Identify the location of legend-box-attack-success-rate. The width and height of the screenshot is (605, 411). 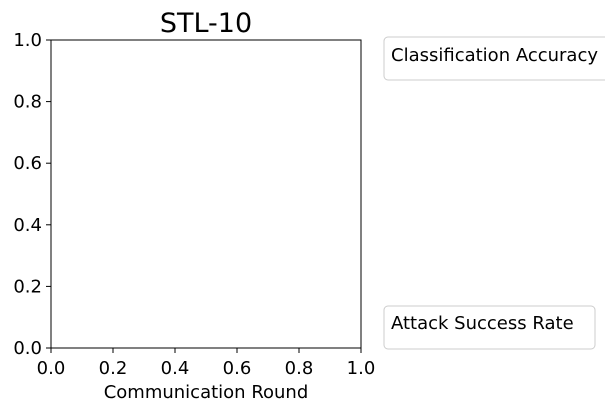
(489, 327).